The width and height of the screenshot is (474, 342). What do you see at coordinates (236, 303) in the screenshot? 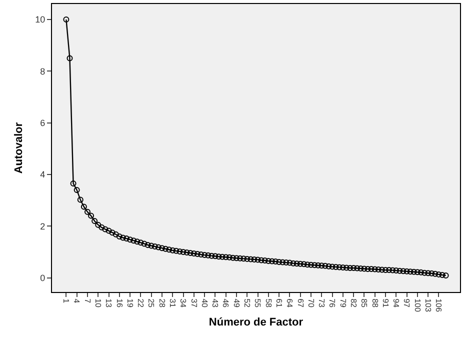
I see `x-tick-label: 49` at bounding box center [236, 303].